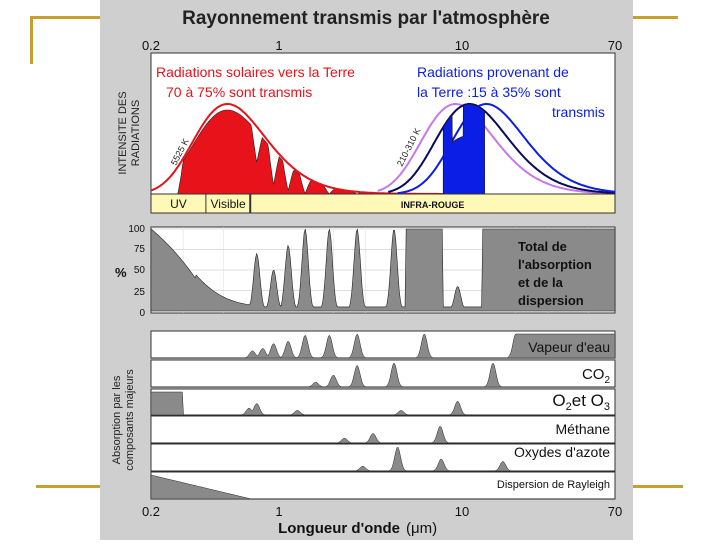 Image resolution: width=720 pixels, height=545 pixels. What do you see at coordinates (366, 18) in the screenshot?
I see `chart-title: Rayonnement transmis par l'atmosphère` at bounding box center [366, 18].